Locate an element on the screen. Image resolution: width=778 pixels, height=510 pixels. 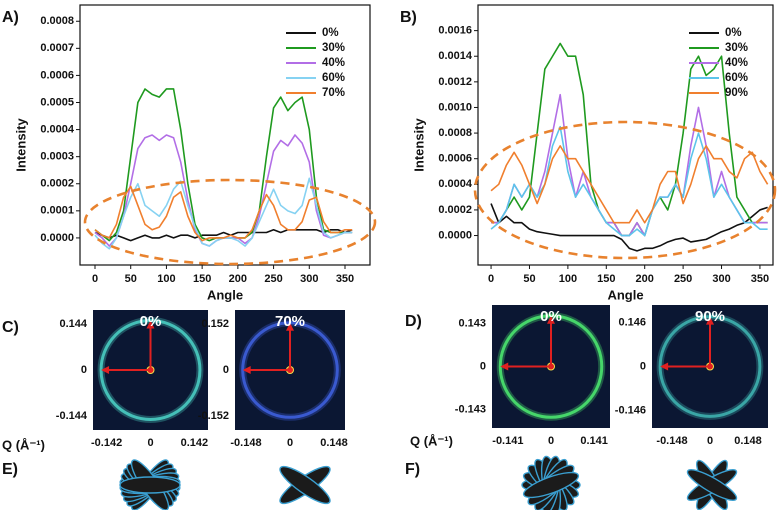
y-tick-label: -0.143 is located at coordinates (470, 410).